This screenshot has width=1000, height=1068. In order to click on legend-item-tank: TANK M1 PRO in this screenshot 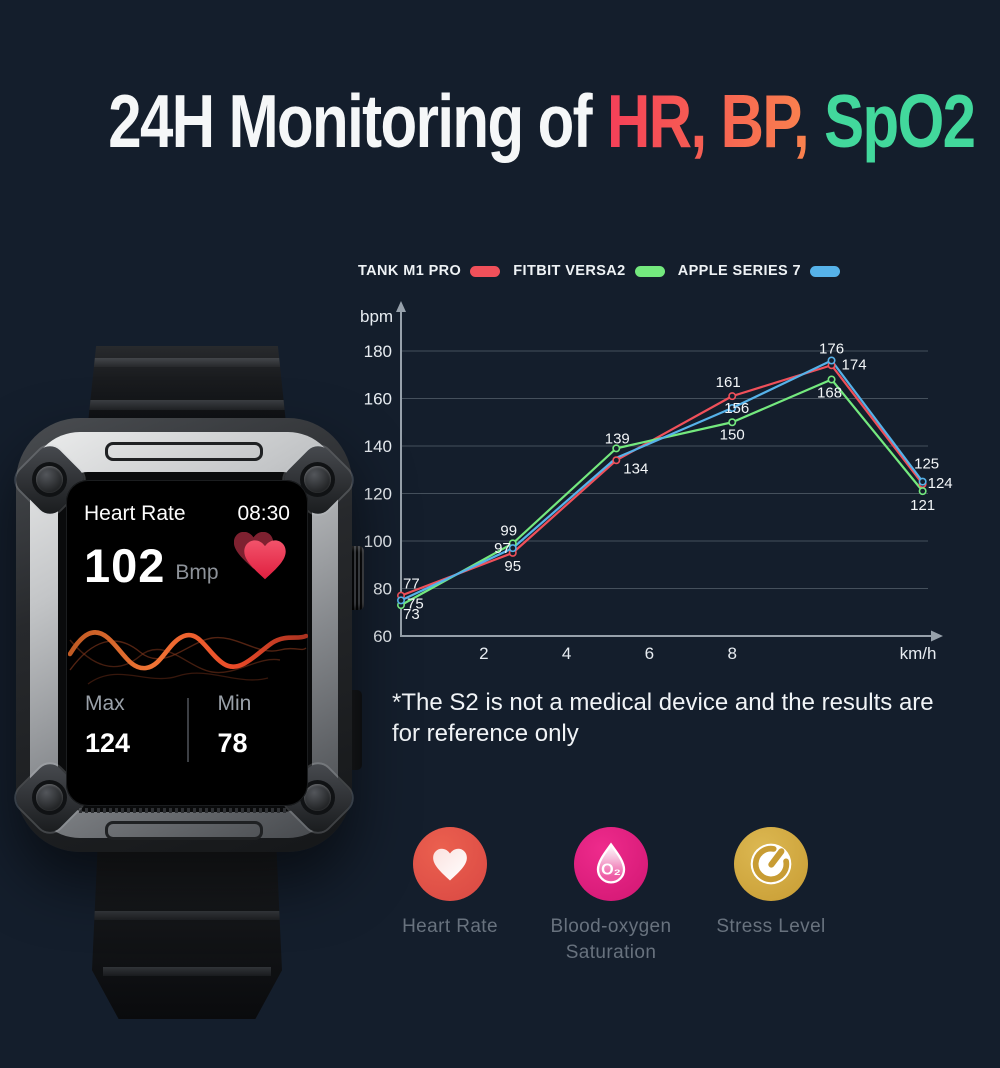, I will do `click(429, 271)`.